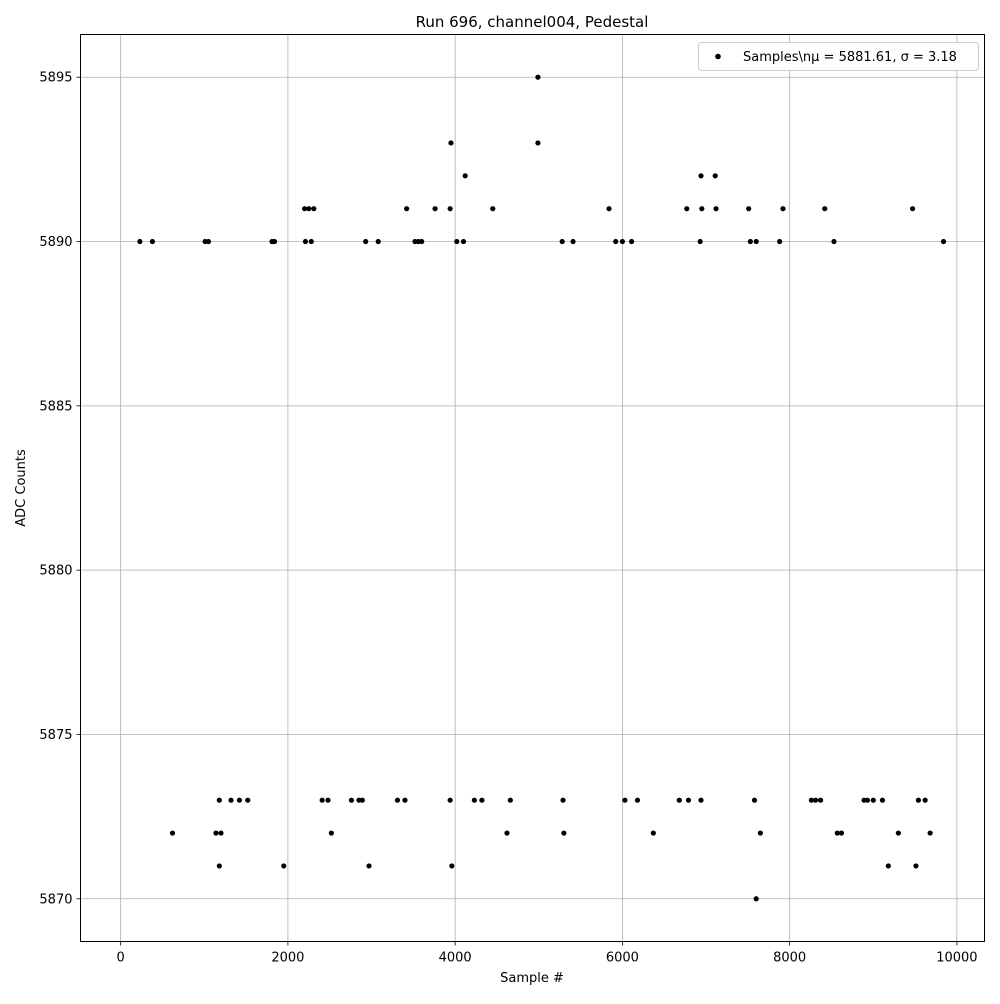 This screenshot has height=1004, width=1000. I want to click on legend: Samples\nμ = 5881.61, σ = 3.18, so click(838, 56).